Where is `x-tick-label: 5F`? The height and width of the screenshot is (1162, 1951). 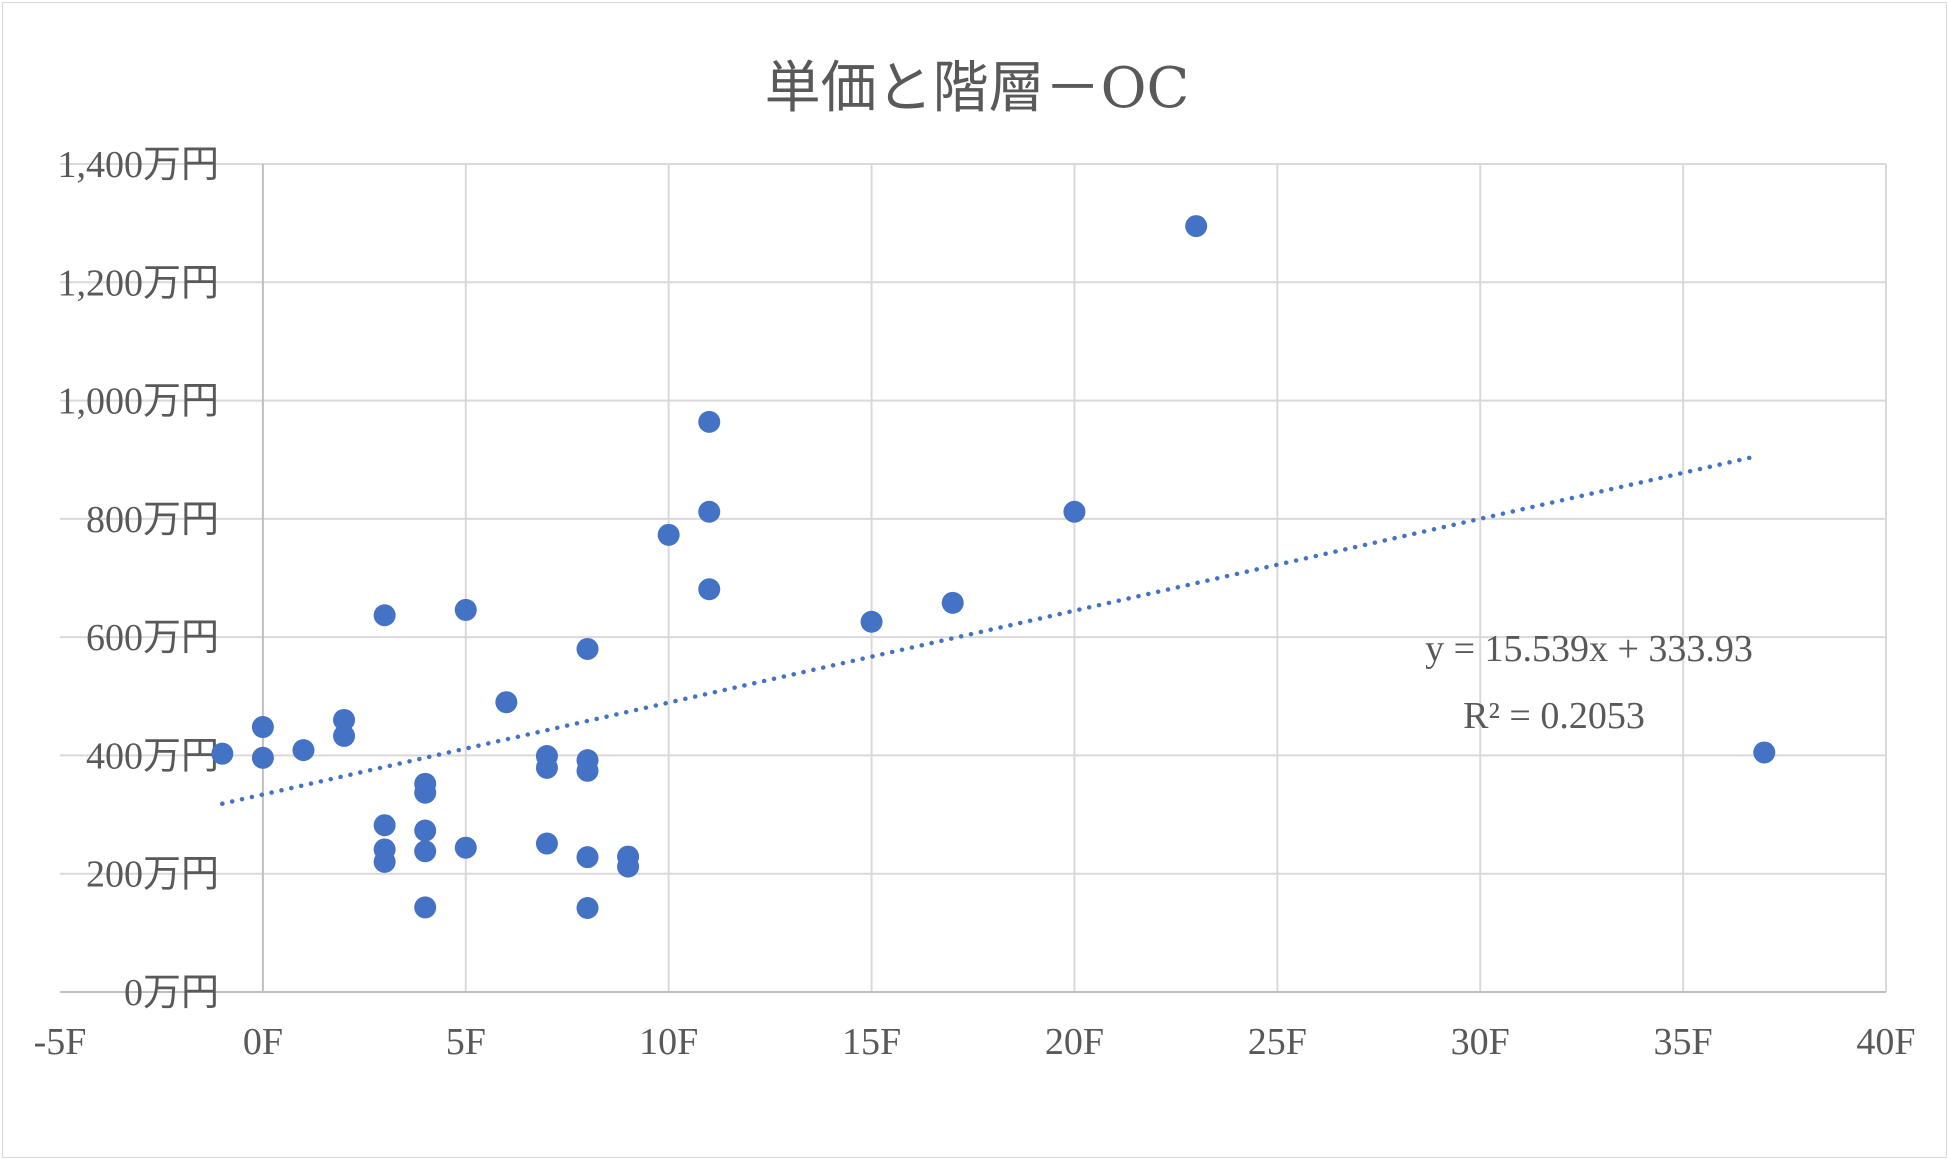
x-tick-label: 5F is located at coordinates (466, 1042).